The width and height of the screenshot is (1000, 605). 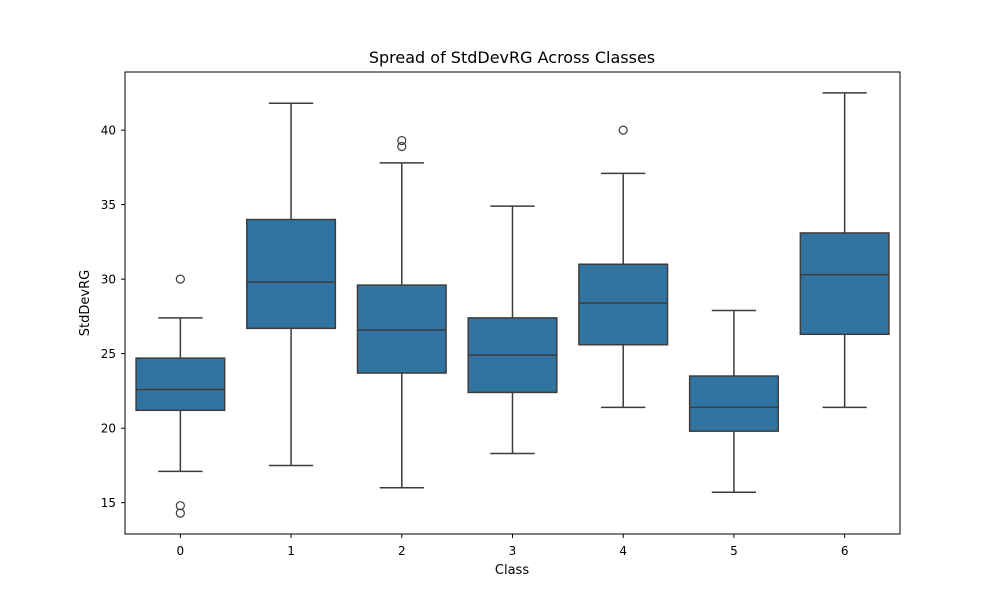 I want to click on y-tick-label: 30, so click(x=108, y=280).